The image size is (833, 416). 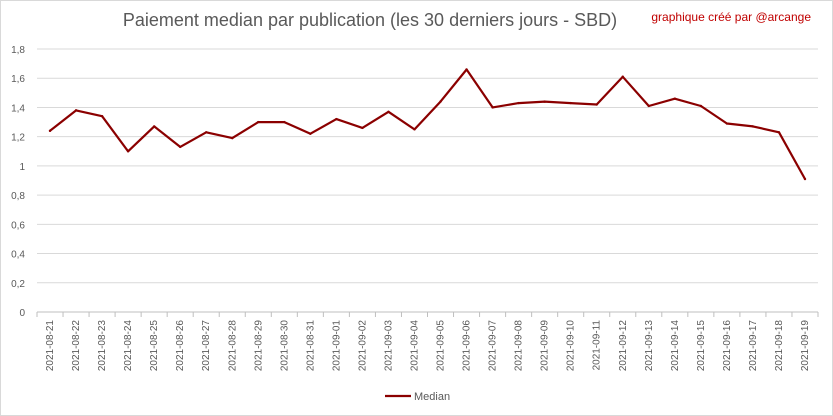 What do you see at coordinates (467, 346) in the screenshot?
I see `x-tick-label: 2021-09-06` at bounding box center [467, 346].